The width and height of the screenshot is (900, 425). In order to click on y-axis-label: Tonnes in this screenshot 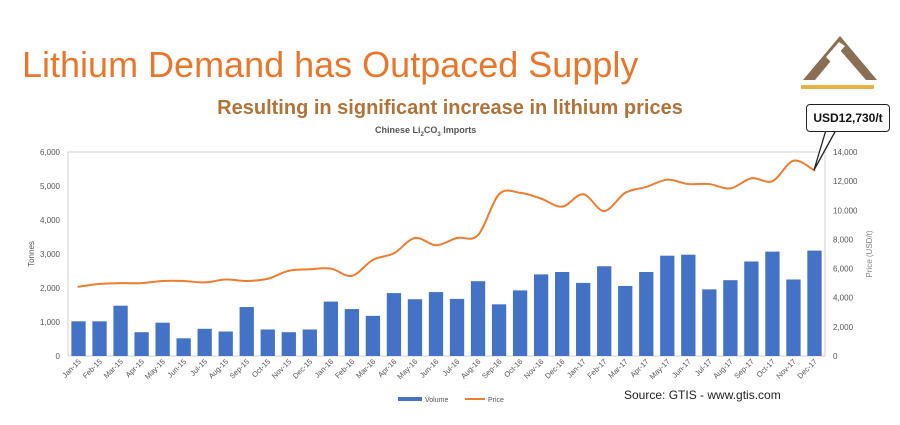, I will do `click(31, 254)`.